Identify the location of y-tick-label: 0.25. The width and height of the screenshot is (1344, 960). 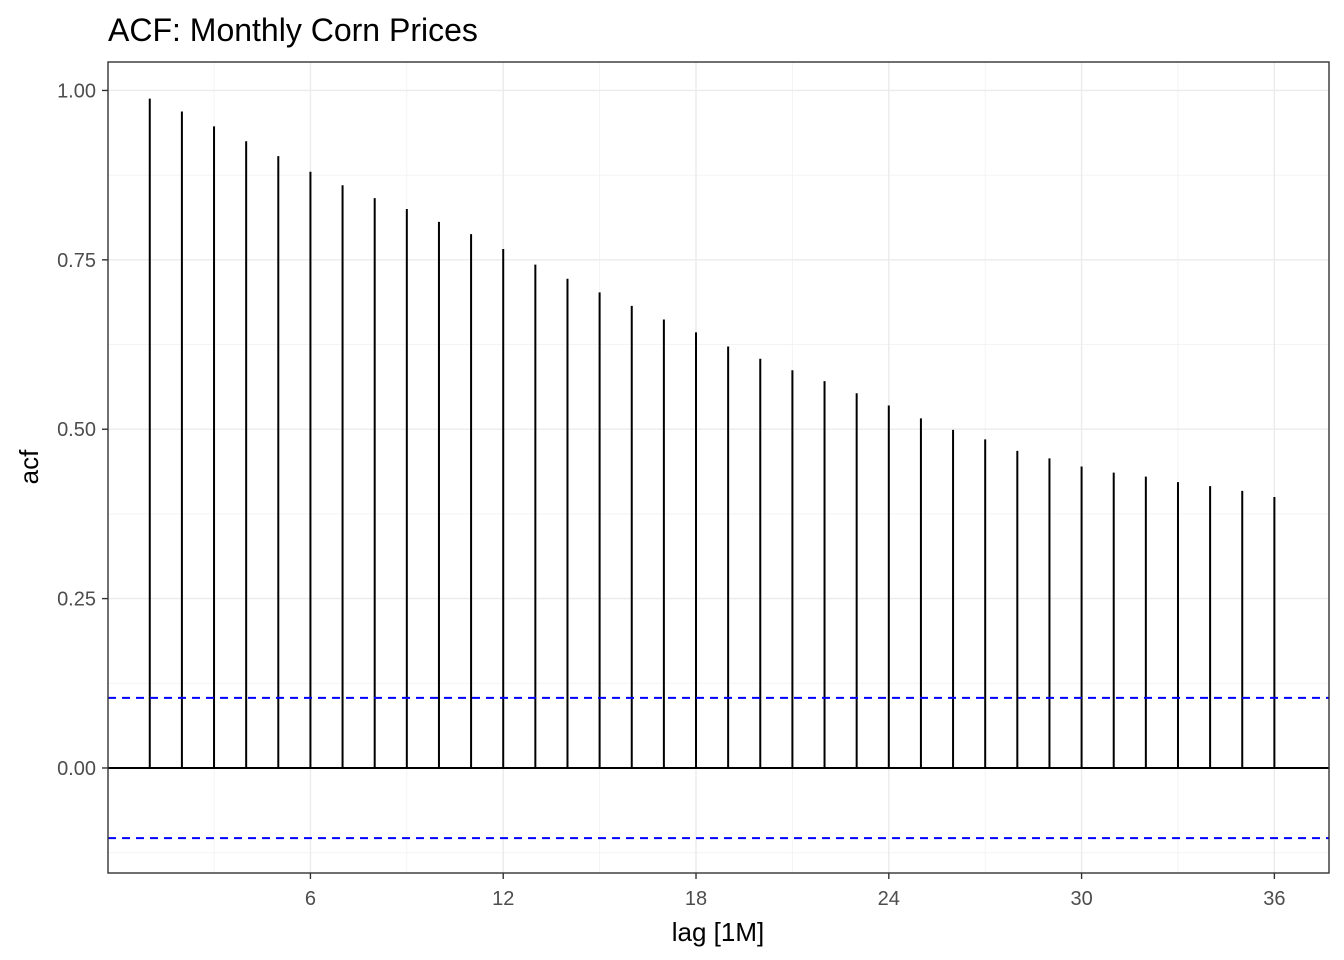
(76, 600).